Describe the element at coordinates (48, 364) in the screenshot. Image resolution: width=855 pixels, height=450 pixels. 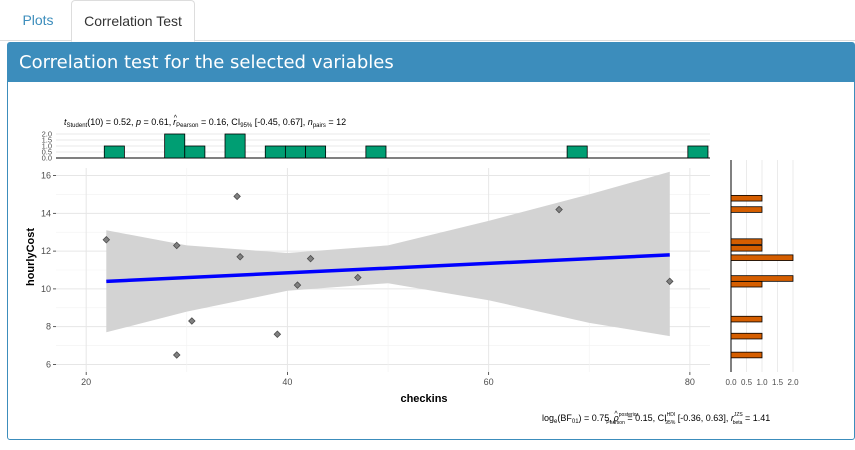
I see `y-tick-label: 6` at that location.